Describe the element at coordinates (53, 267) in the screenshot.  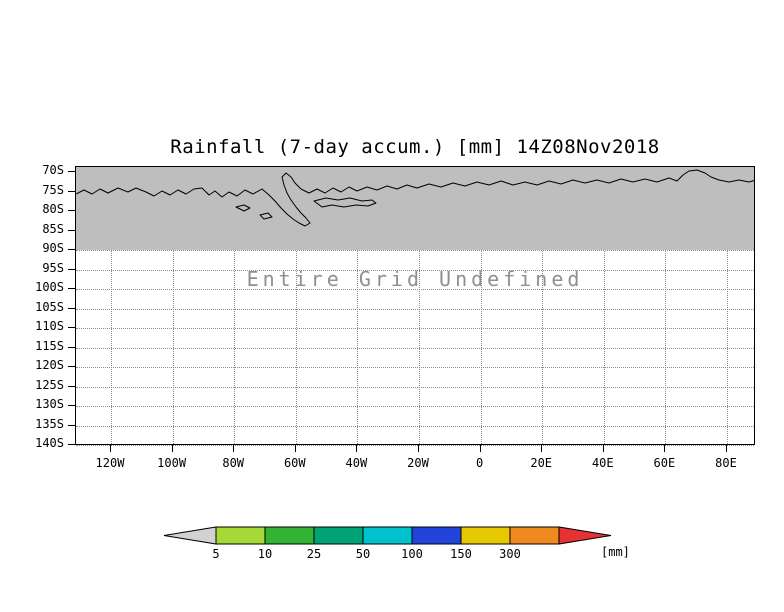
I see `y-tick-label: 95S` at that location.